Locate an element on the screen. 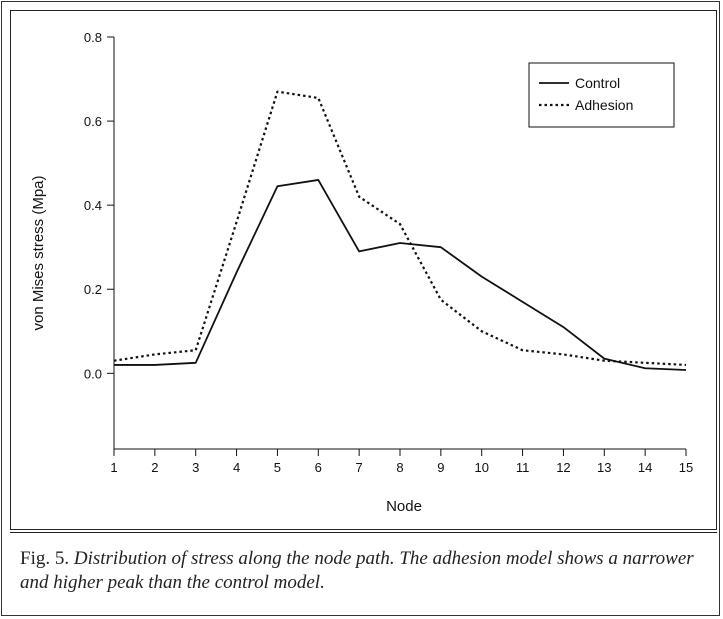  x-tick-label: 4 is located at coordinates (236, 467).